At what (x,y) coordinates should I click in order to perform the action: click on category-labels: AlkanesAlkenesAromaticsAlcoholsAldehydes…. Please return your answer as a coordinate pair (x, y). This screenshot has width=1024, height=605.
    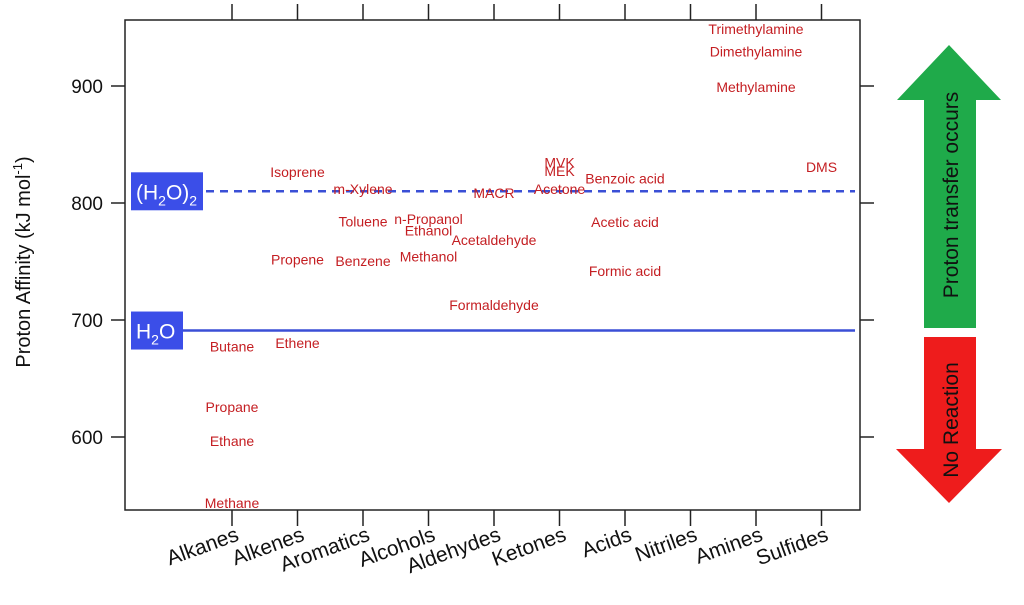
    Looking at the image, I should click on (498, 550).